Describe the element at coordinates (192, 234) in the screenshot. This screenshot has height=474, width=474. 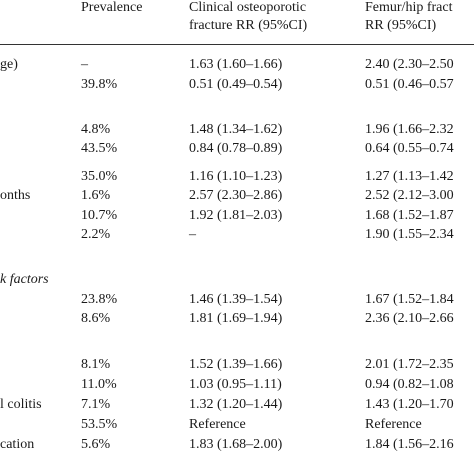
I see `row-clinical-rr: –` at that location.